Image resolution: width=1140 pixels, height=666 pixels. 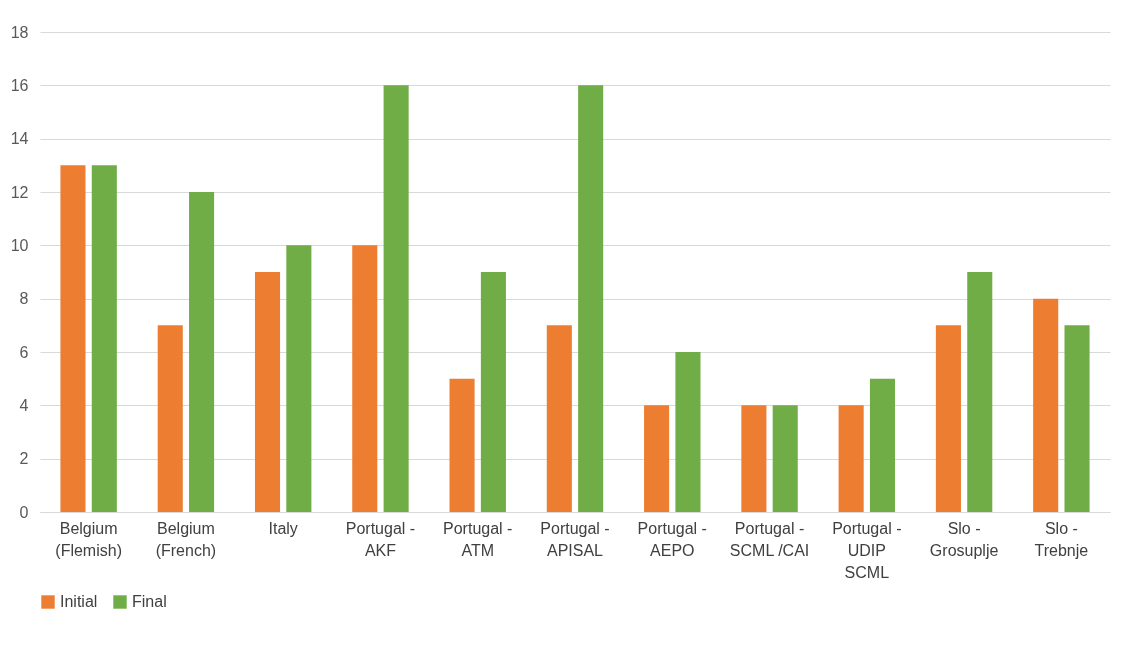 What do you see at coordinates (24, 512) in the screenshot?
I see `y-tick-label: 0` at bounding box center [24, 512].